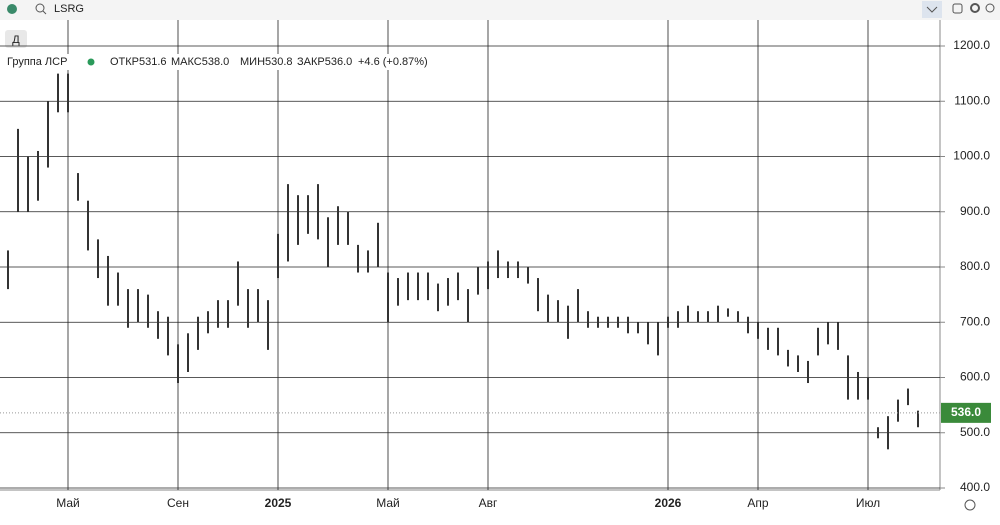 The height and width of the screenshot is (525, 1000). What do you see at coordinates (668, 503) in the screenshot?
I see `x-tick-label: 2026` at bounding box center [668, 503].